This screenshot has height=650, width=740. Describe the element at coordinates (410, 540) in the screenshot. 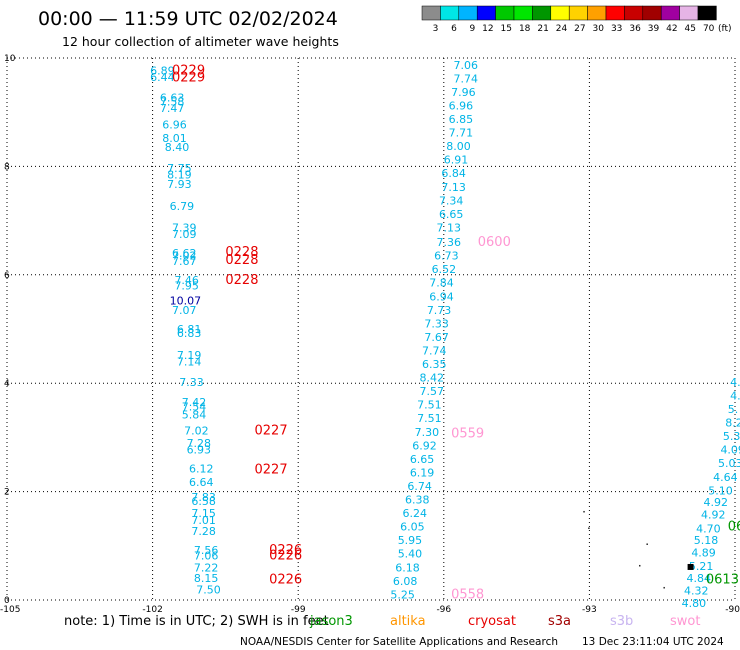

I see `wave-height-label: 5.95` at that location.